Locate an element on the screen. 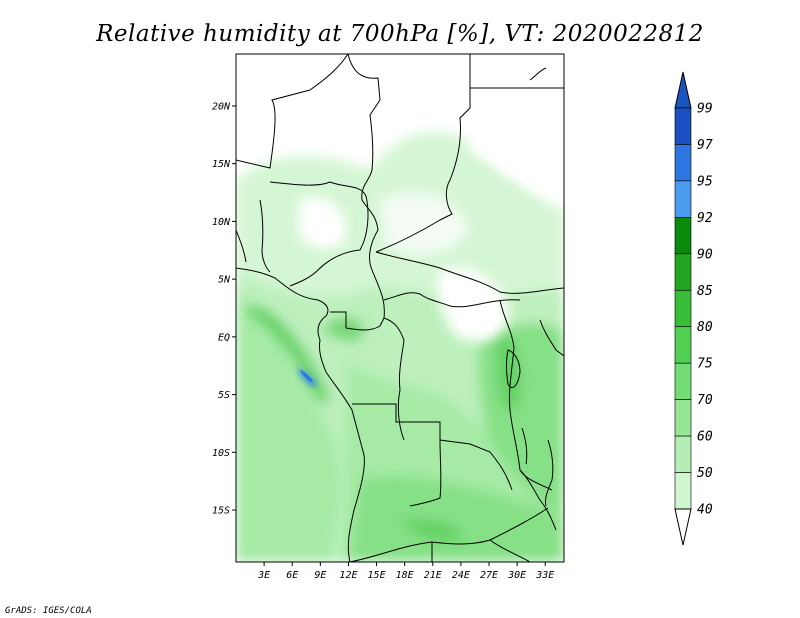 Image resolution: width=800 pixels, height=618 pixels. lon-tick-label: 21E is located at coordinates (433, 575).